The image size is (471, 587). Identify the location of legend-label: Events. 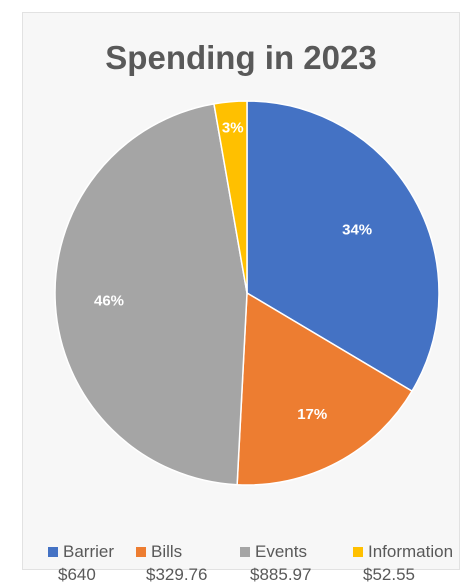
(281, 551).